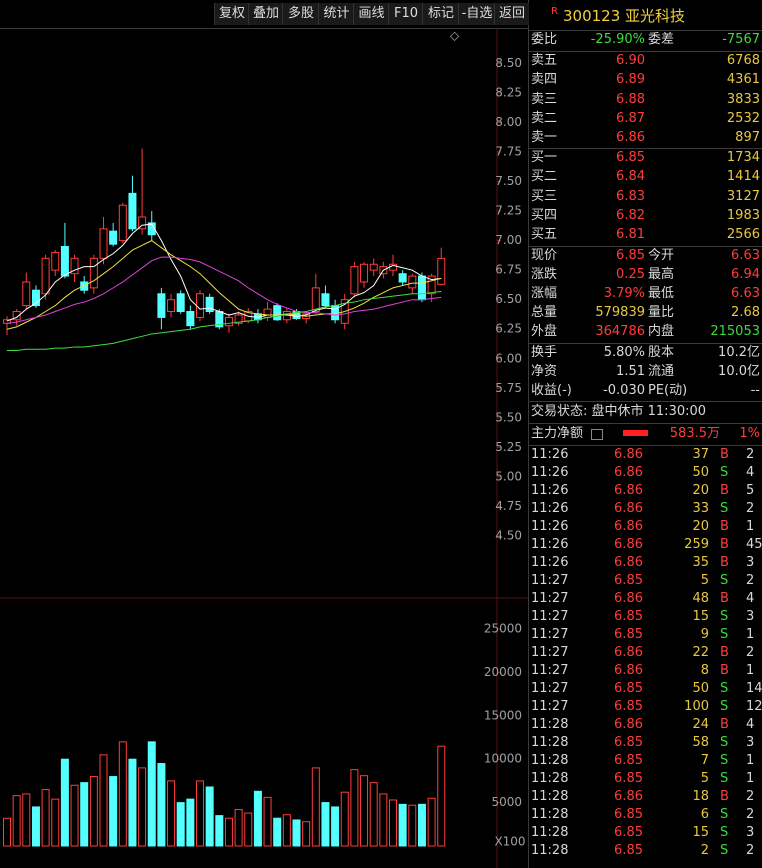  I want to click on toolbar-button: 返回, so click(511, 14).